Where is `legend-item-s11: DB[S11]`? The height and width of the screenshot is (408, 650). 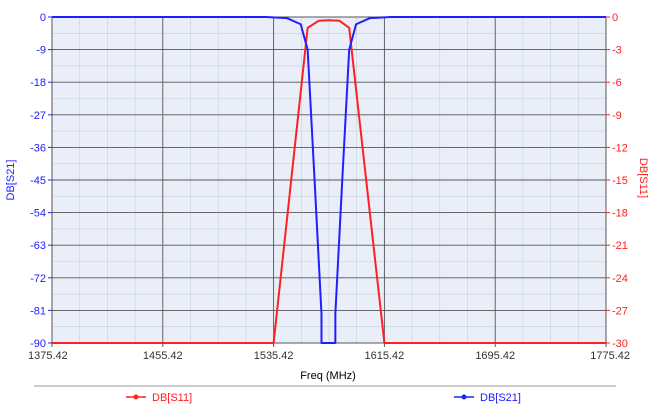
legend-item-s11: DB[S11] is located at coordinates (159, 398).